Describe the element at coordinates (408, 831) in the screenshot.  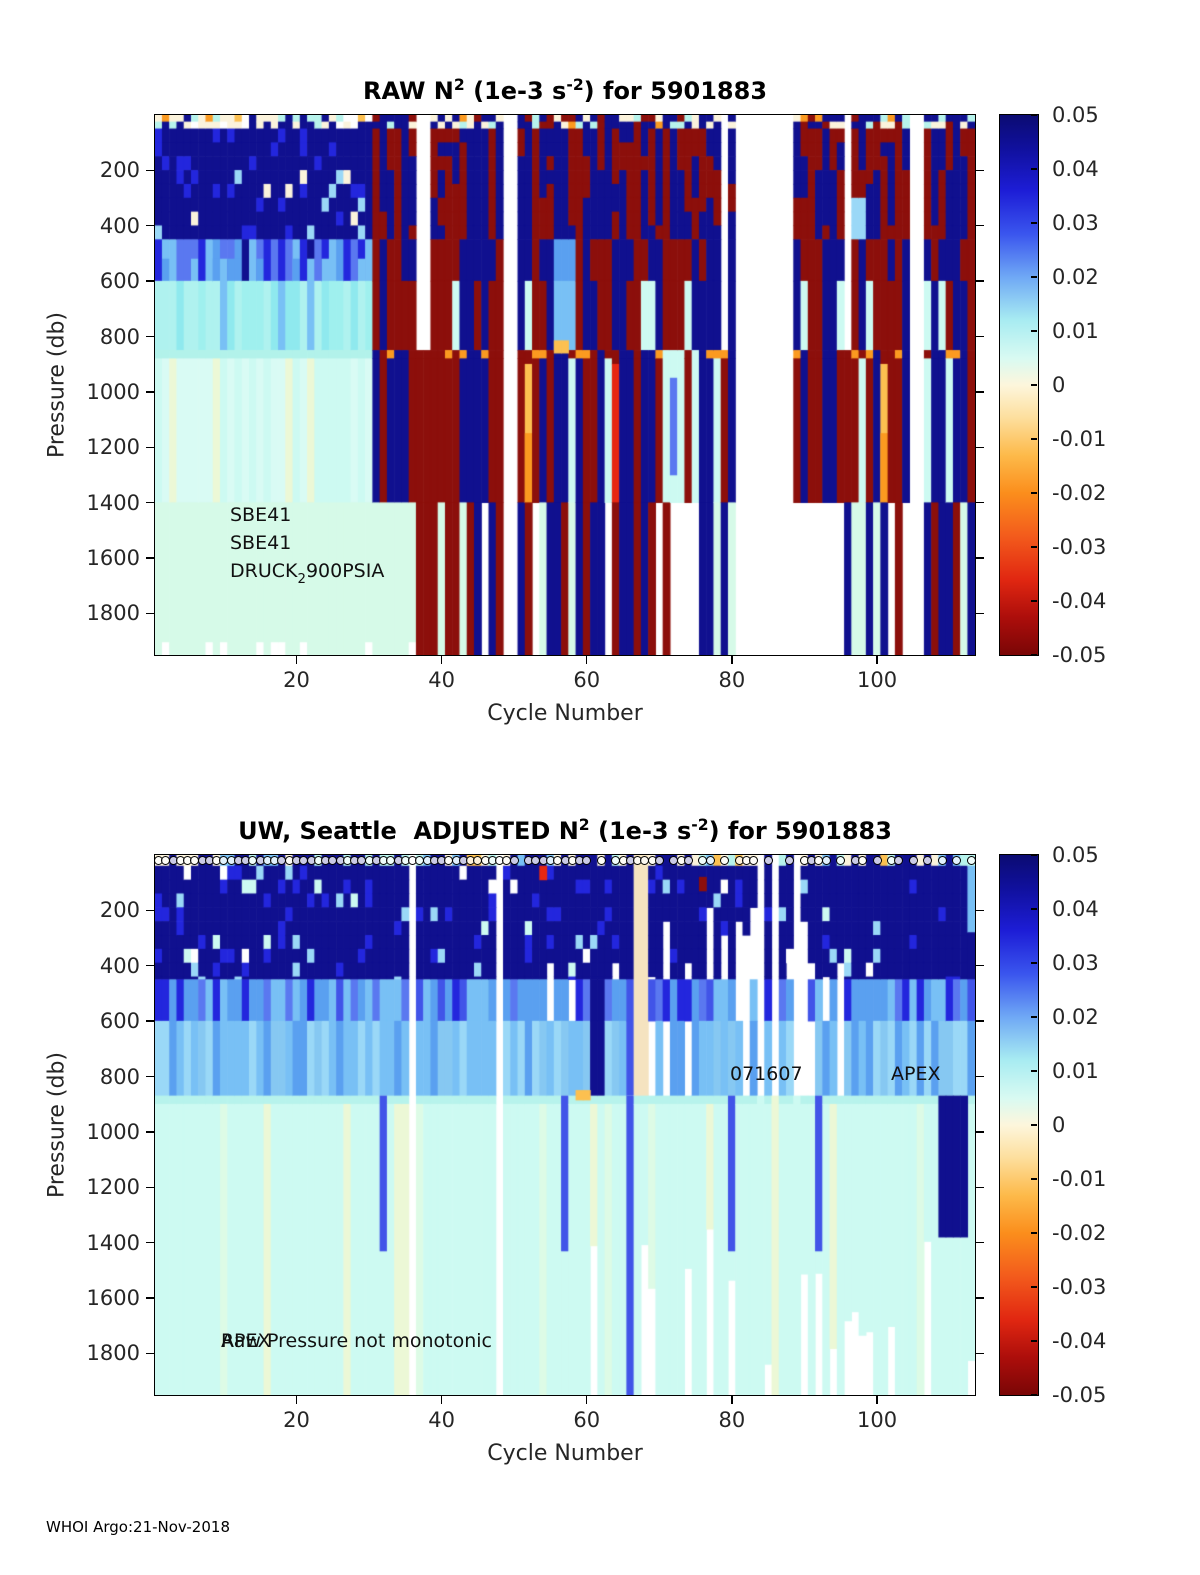
I see `text-segment: UW, Seattle ADJUSTED N` at that location.